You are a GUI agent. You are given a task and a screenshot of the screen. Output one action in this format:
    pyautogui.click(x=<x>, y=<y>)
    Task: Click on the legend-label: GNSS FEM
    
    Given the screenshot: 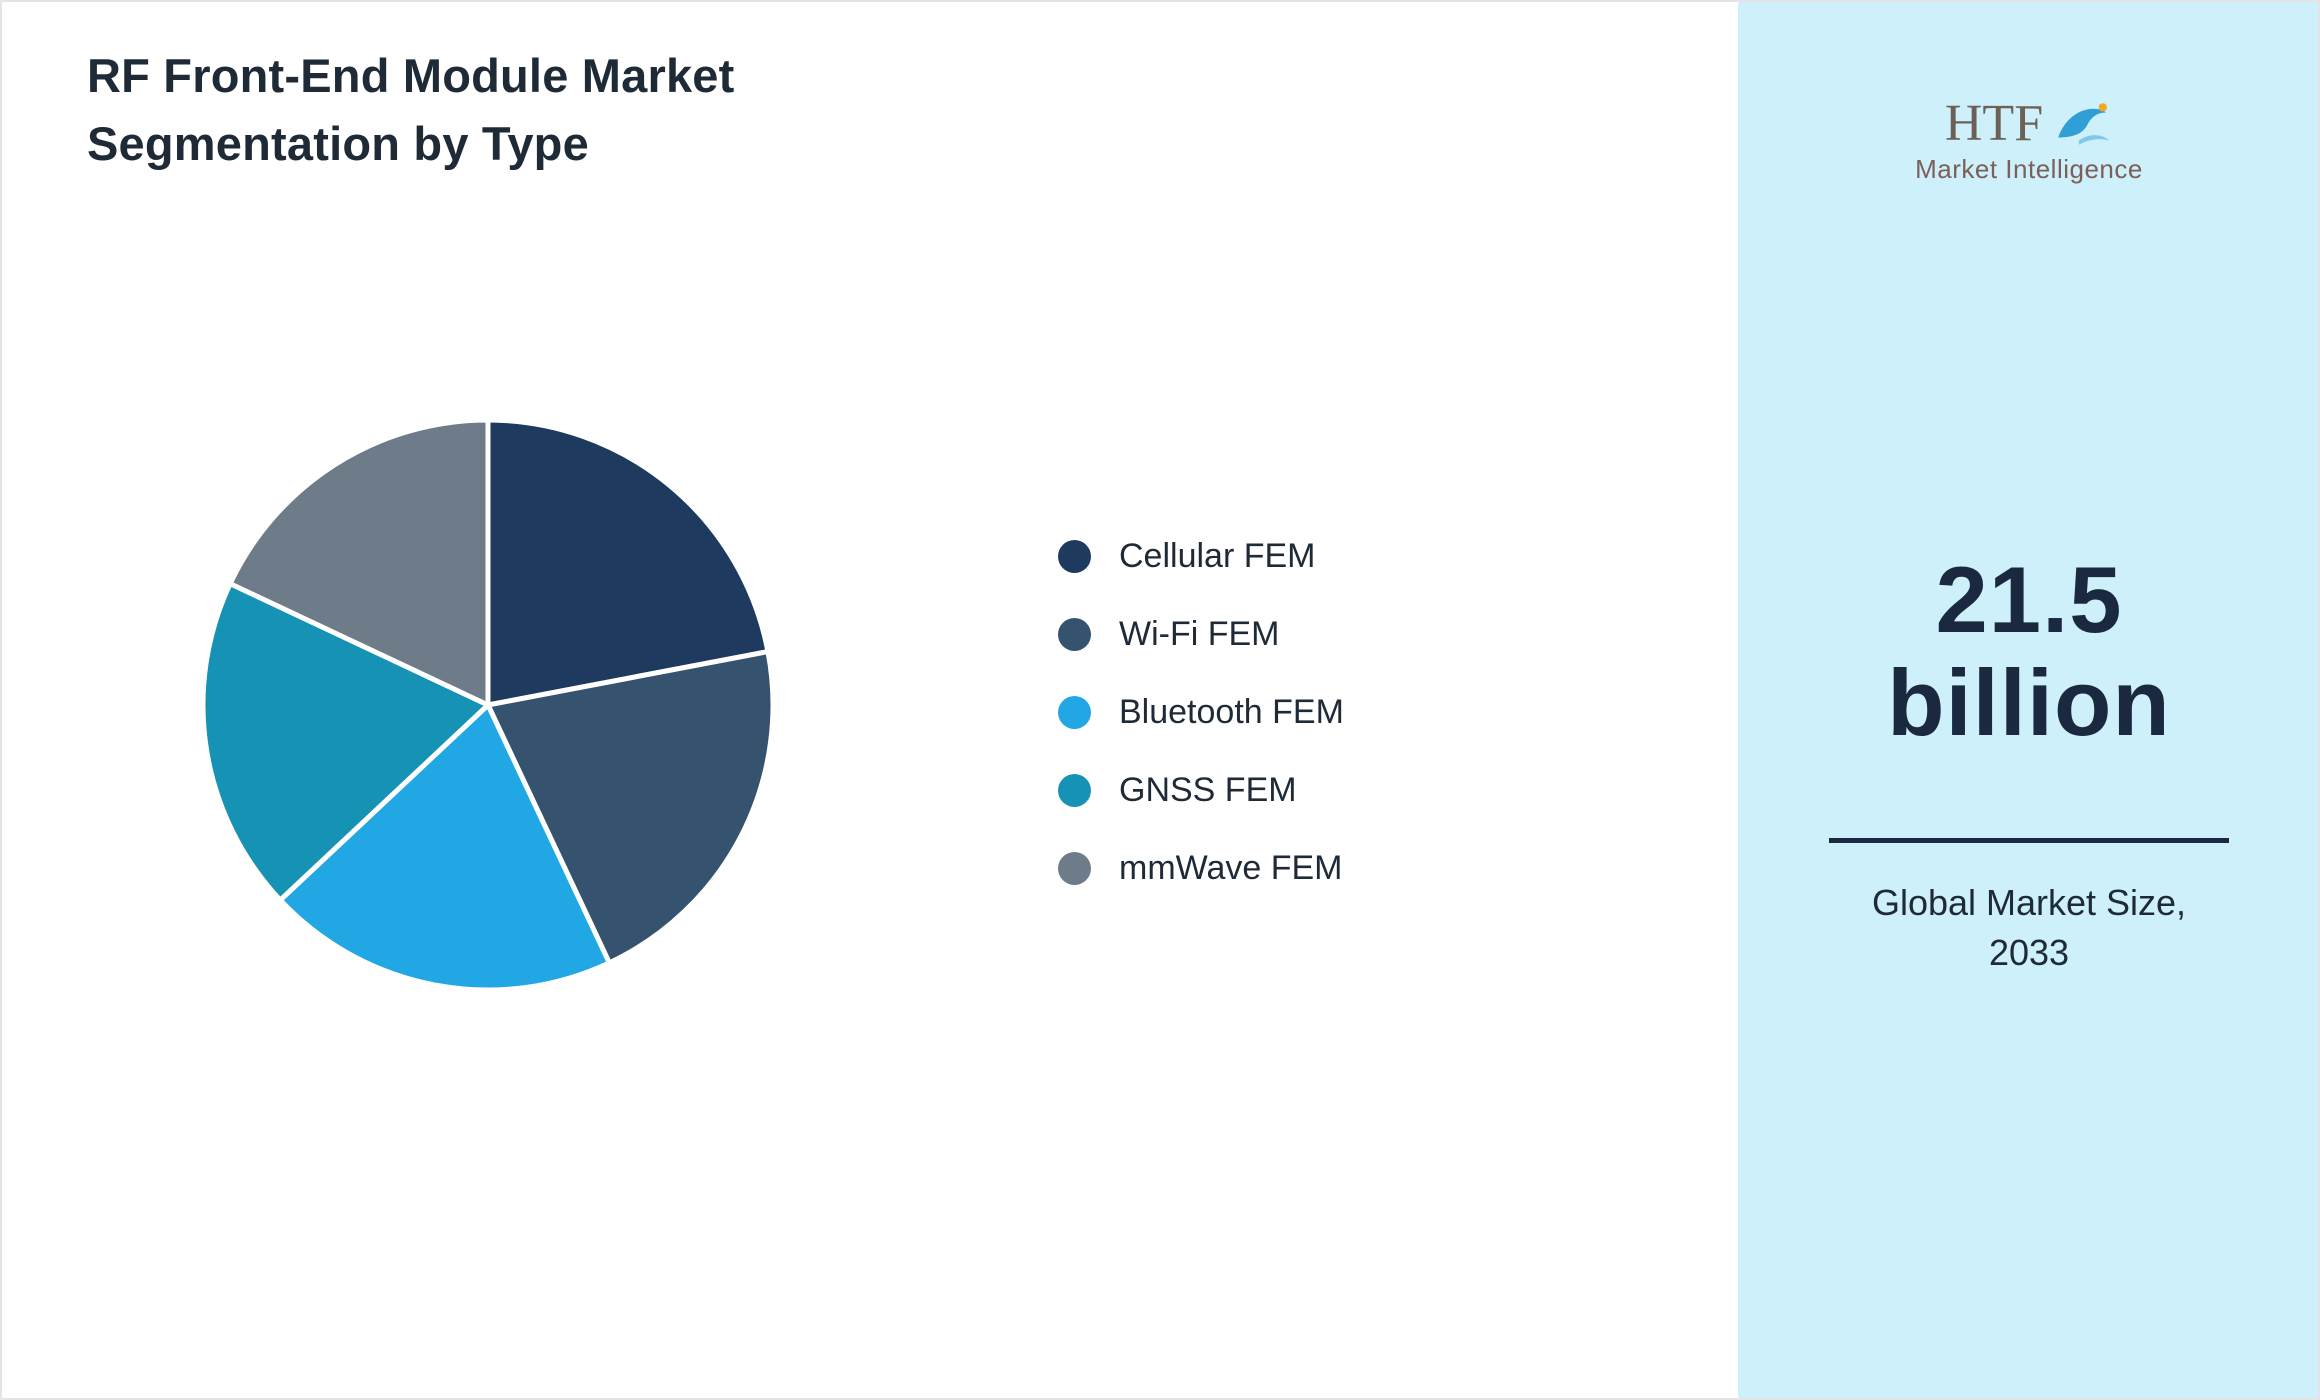 What is the action you would take?
    pyautogui.click(x=1208, y=789)
    